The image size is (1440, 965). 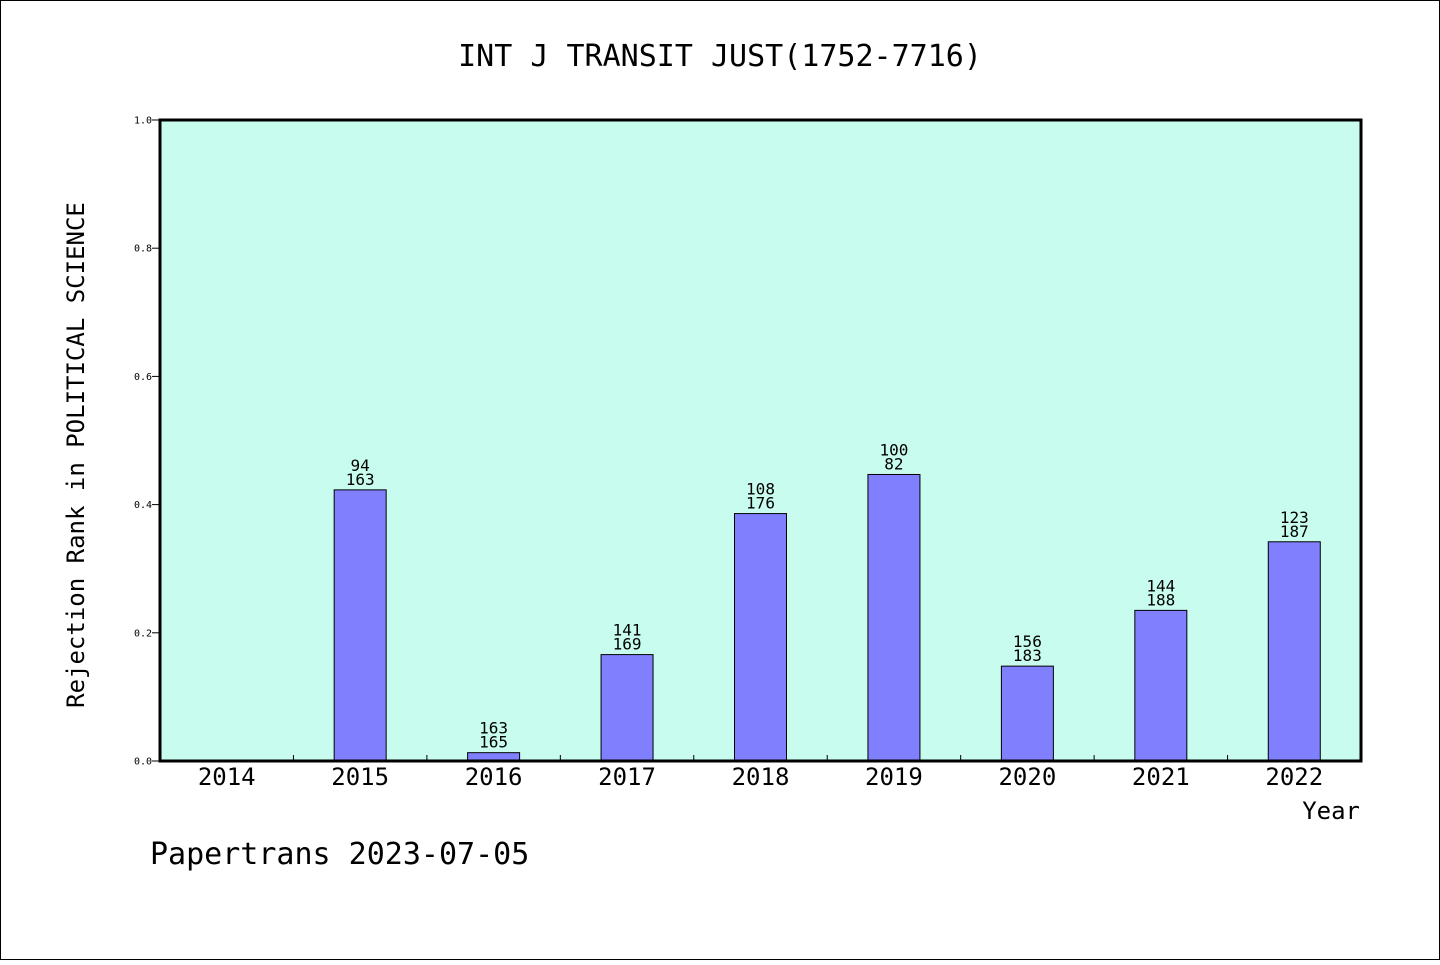 What do you see at coordinates (1027, 641) in the screenshot?
I see `bar-label-top: 156` at bounding box center [1027, 641].